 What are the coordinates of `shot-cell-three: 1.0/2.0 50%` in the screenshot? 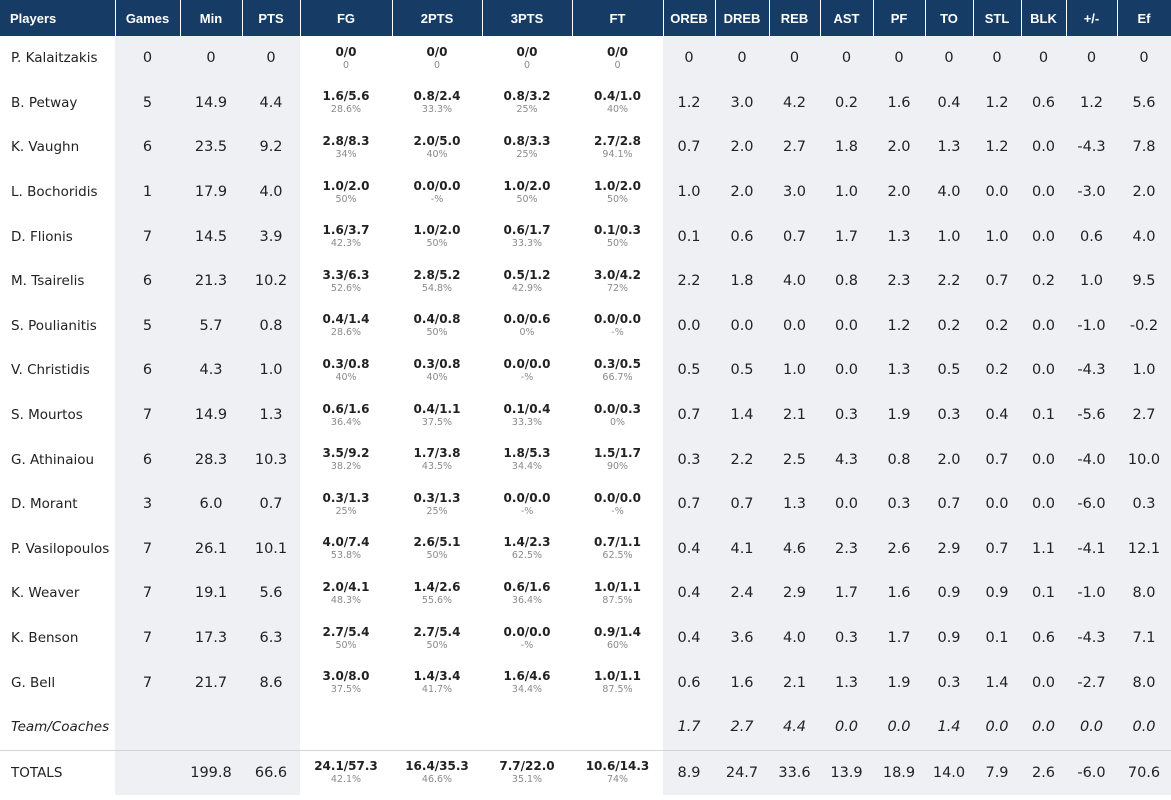 It's located at (527, 192).